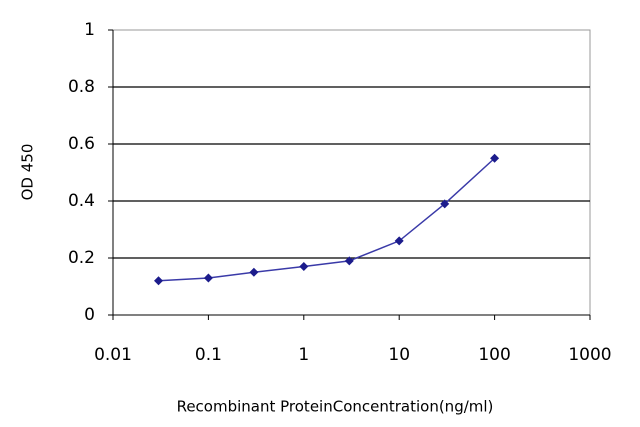 This screenshot has height=427, width=640. I want to click on x-tick-label: 100, so click(494, 355).